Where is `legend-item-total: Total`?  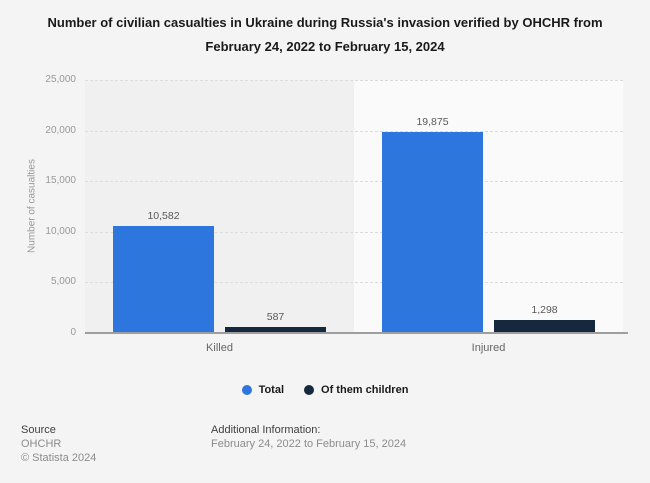 legend-item-total: Total is located at coordinates (263, 390).